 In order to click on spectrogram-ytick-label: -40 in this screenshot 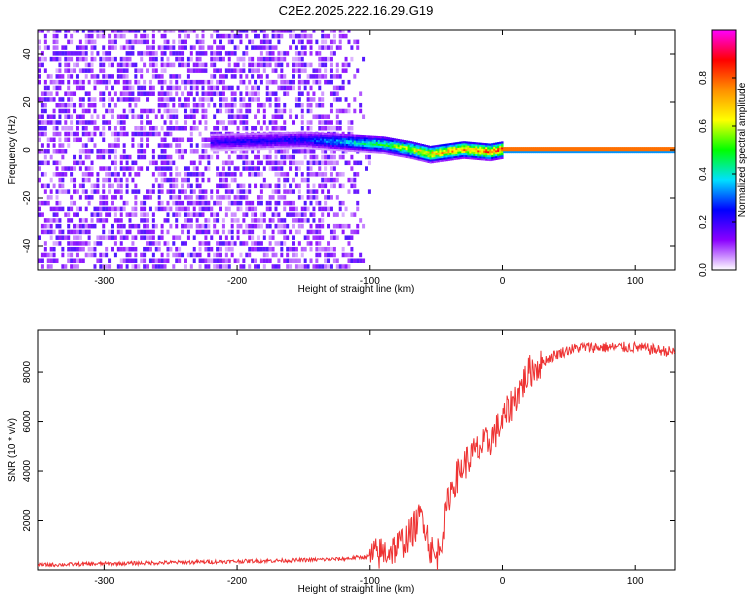, I will do `click(27, 245)`.